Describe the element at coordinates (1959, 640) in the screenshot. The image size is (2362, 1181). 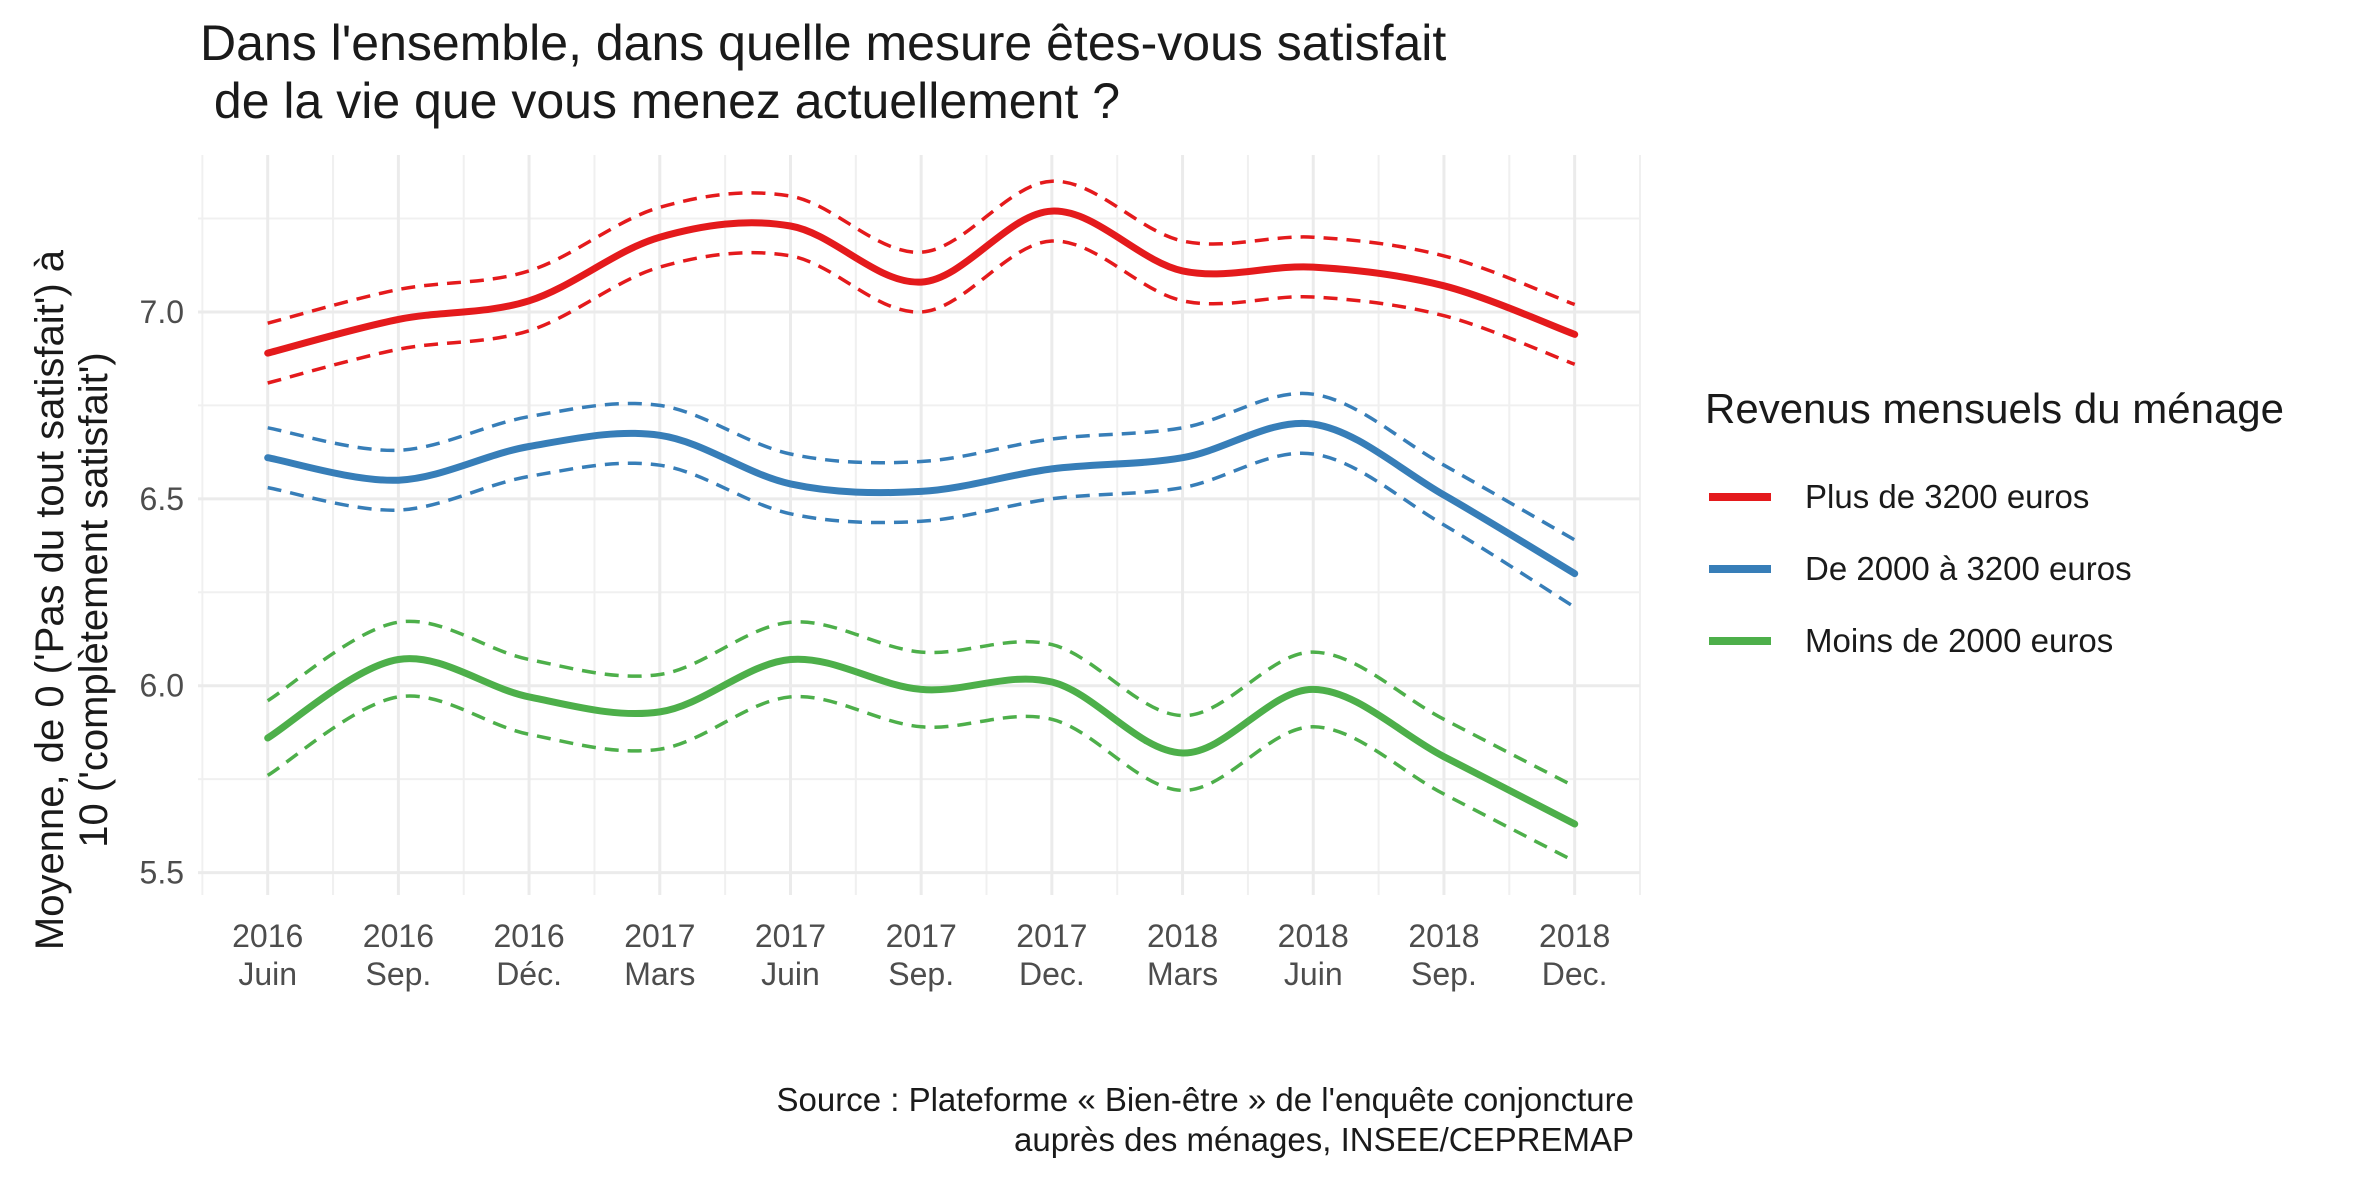
I see `legend-label-low-income: Moins de 2000 euros` at that location.